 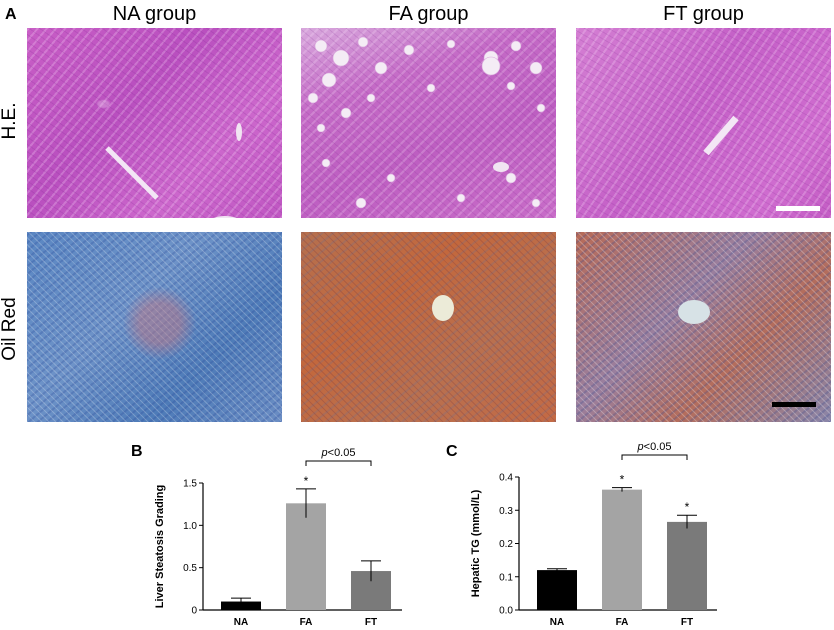 I want to click on y-tick-label: 1.5, so click(x=190, y=484).